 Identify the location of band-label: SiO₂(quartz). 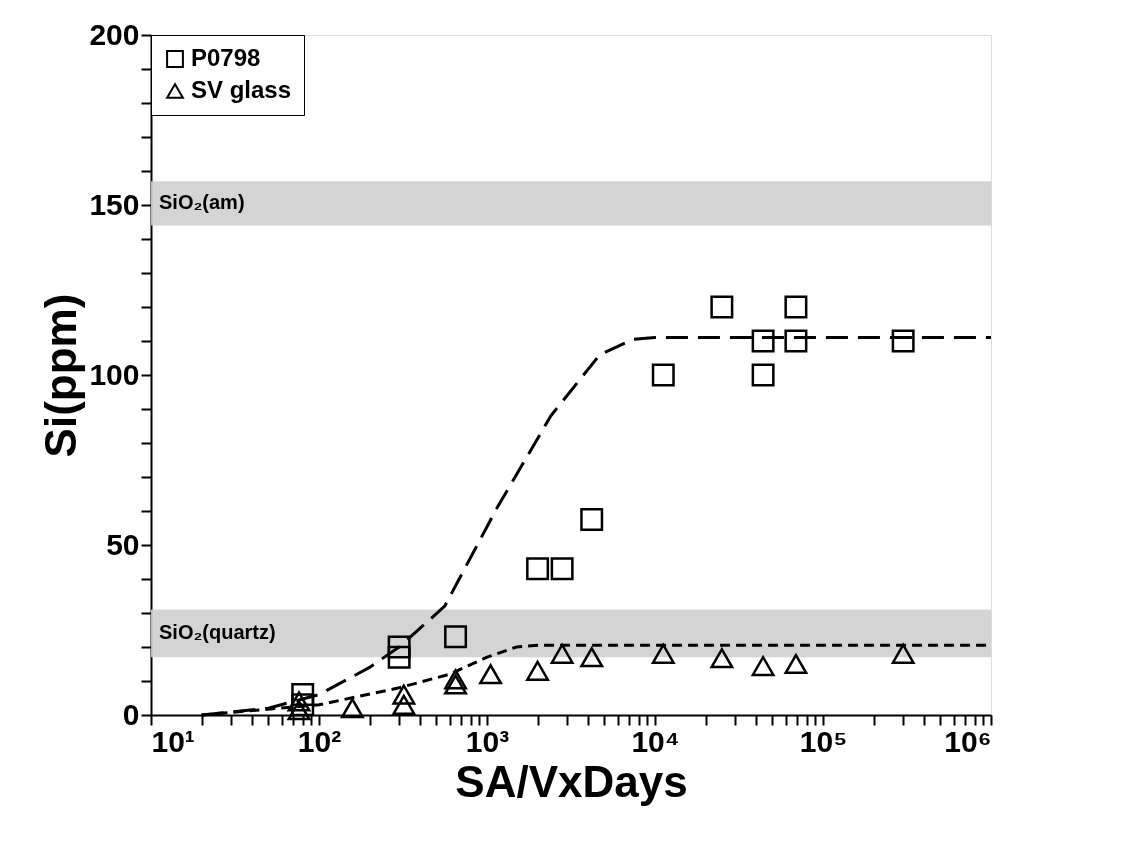
(217, 632).